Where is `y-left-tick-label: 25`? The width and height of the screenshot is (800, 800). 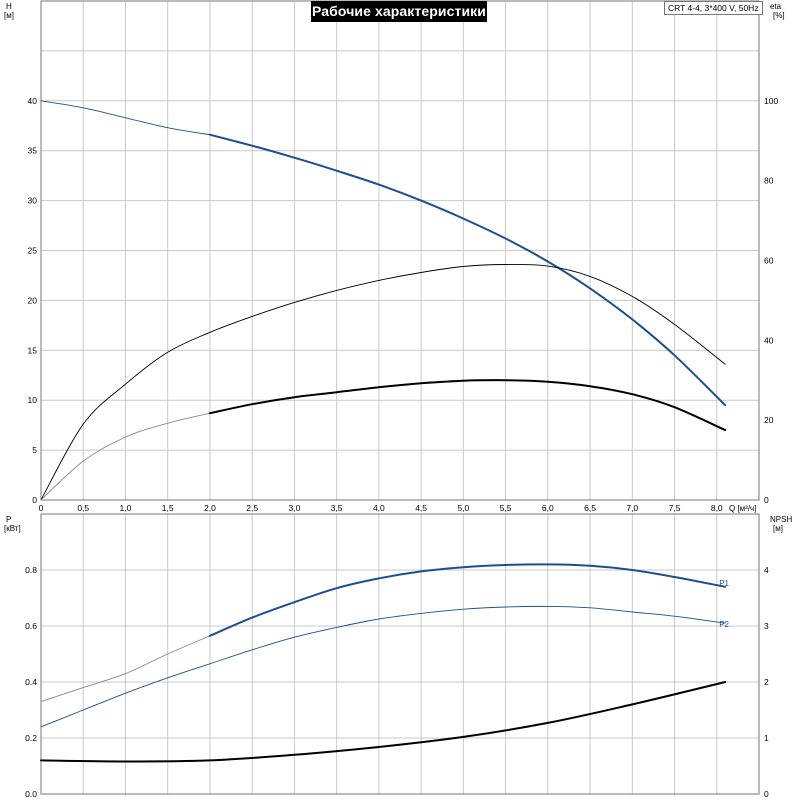
y-left-tick-label: 25 is located at coordinates (33, 251).